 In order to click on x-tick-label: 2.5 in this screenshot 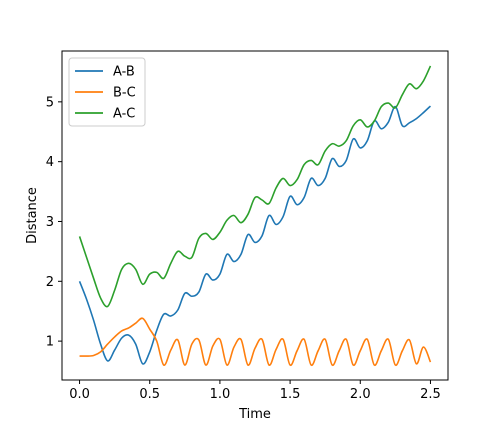, I will do `click(430, 394)`.